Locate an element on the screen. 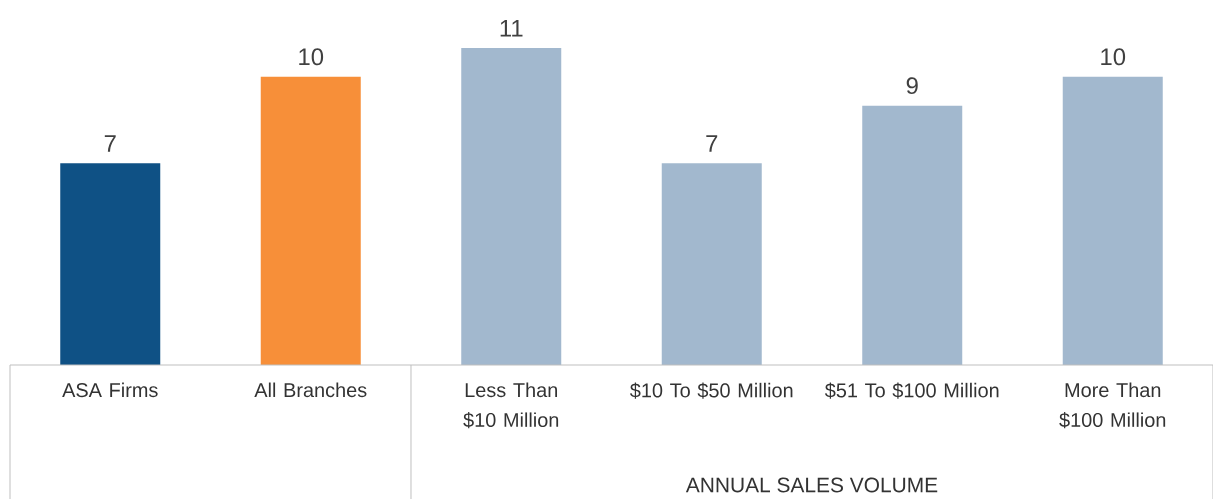 This screenshot has width=1213, height=499. data-label: 9 is located at coordinates (912, 86).